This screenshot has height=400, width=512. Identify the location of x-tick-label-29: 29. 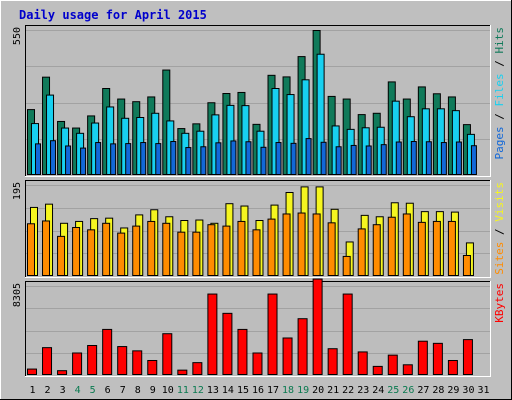
(453, 390).